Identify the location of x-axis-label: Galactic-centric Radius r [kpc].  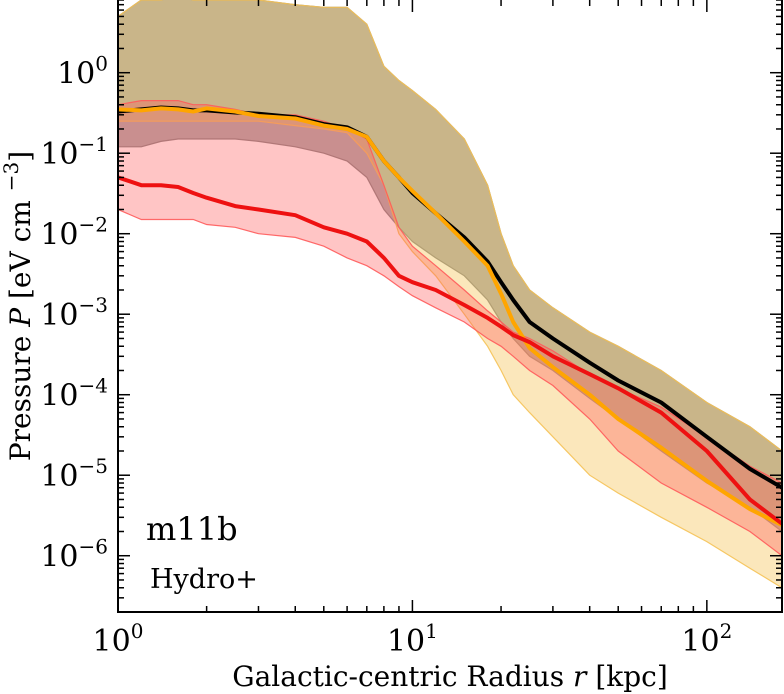
(450, 676).